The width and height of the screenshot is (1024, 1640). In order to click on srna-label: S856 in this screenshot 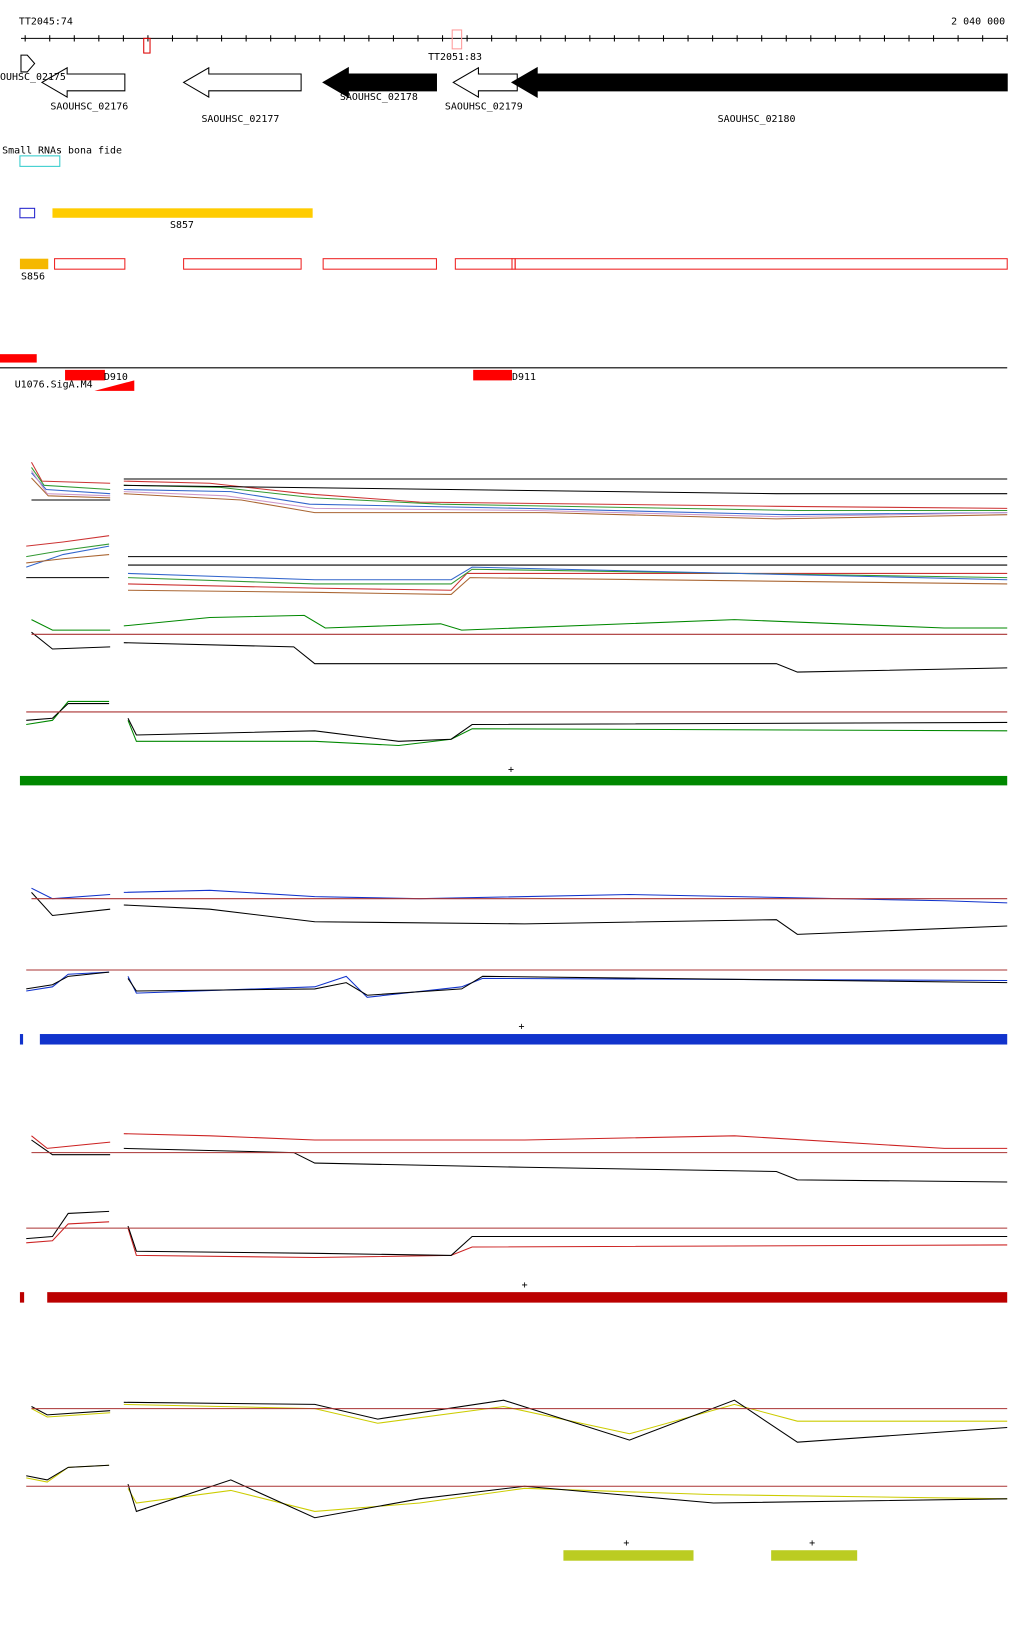, I will do `click(33, 277)`.